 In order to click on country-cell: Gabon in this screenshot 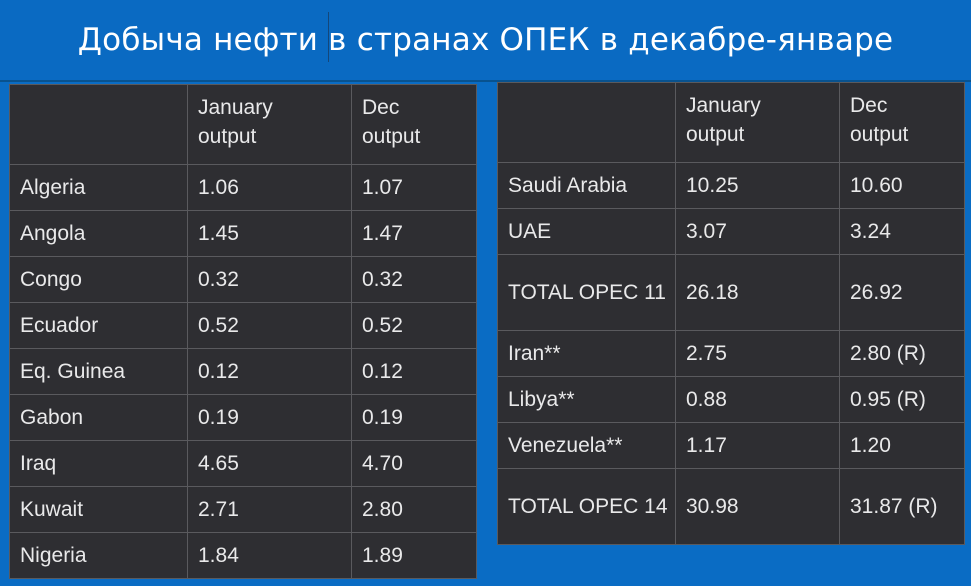, I will do `click(98, 417)`.